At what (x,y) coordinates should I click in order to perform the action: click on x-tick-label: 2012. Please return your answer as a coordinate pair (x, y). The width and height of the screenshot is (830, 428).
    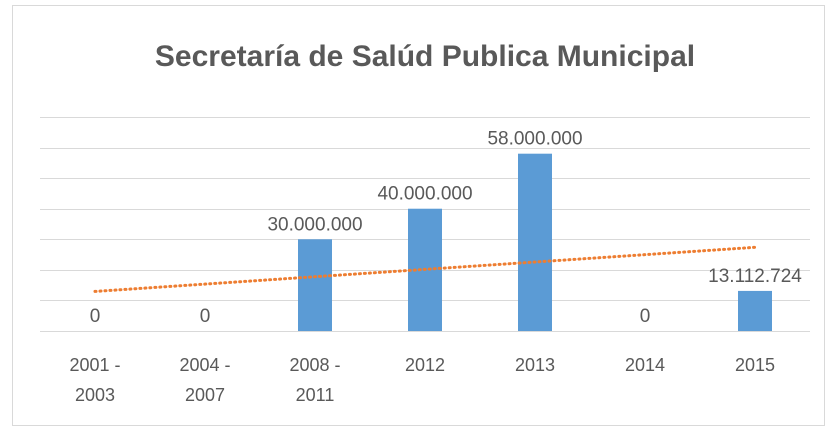
    Looking at the image, I should click on (425, 365).